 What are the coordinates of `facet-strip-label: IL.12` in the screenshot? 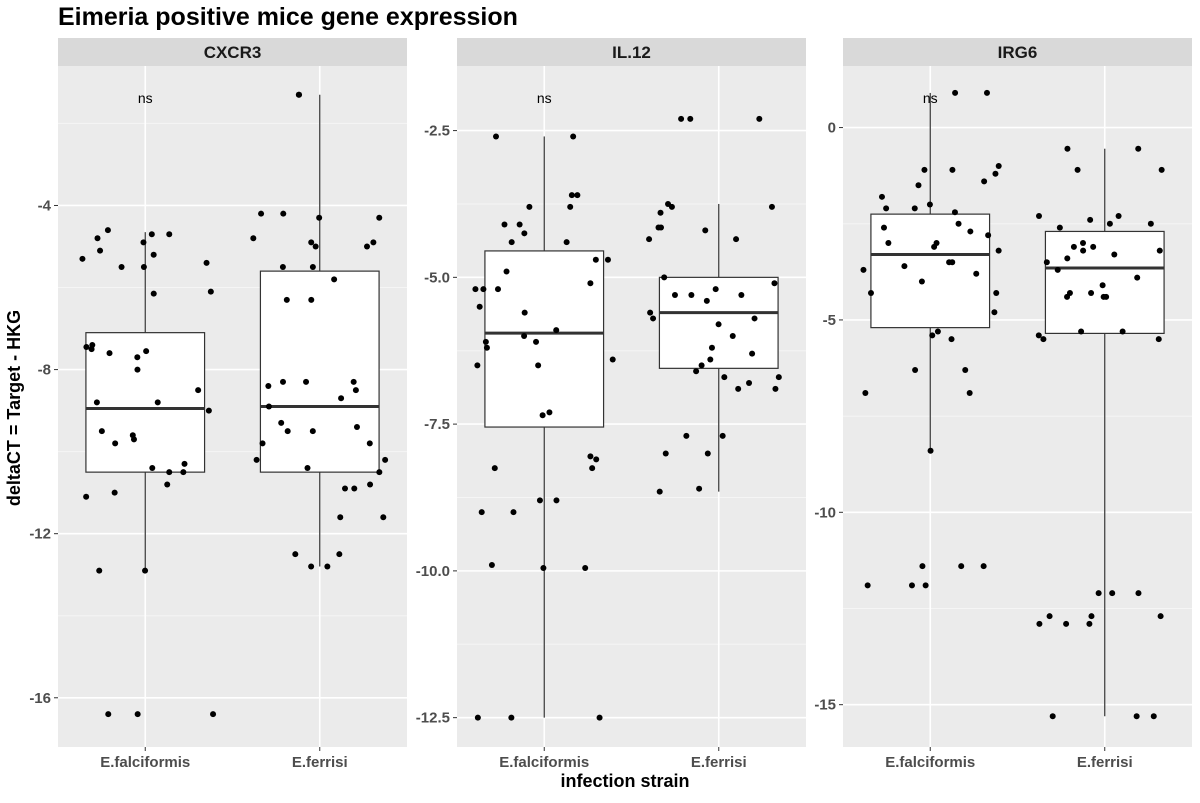 It's located at (631, 52).